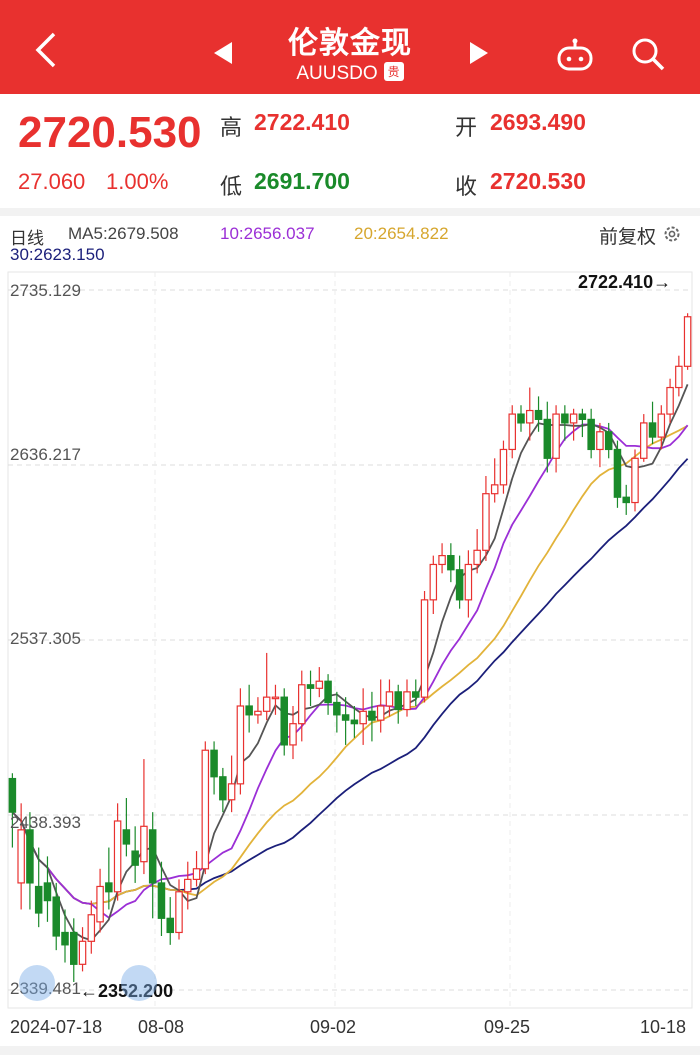 This screenshot has height=1055, width=700. I want to click on x-tick-label: 10-18, so click(663, 1027).